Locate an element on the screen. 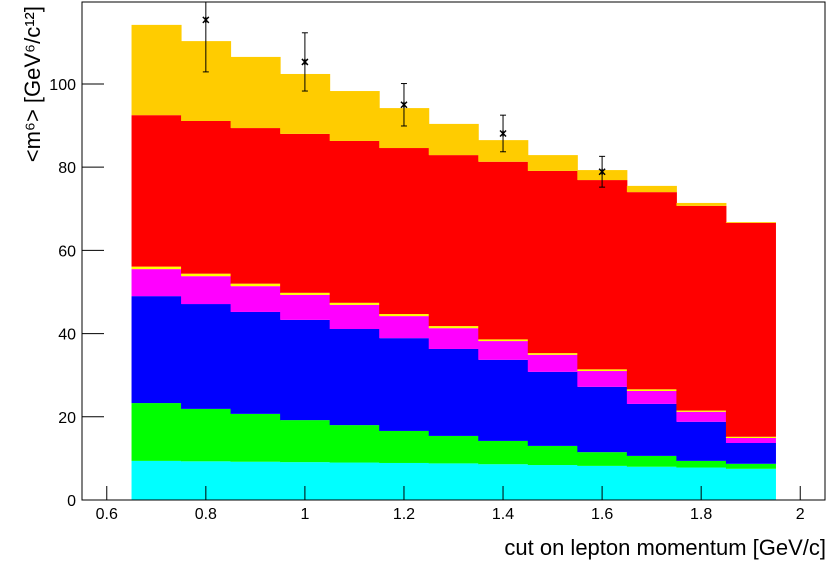 The width and height of the screenshot is (830, 563). y-tick-label: 0 is located at coordinates (71, 501).